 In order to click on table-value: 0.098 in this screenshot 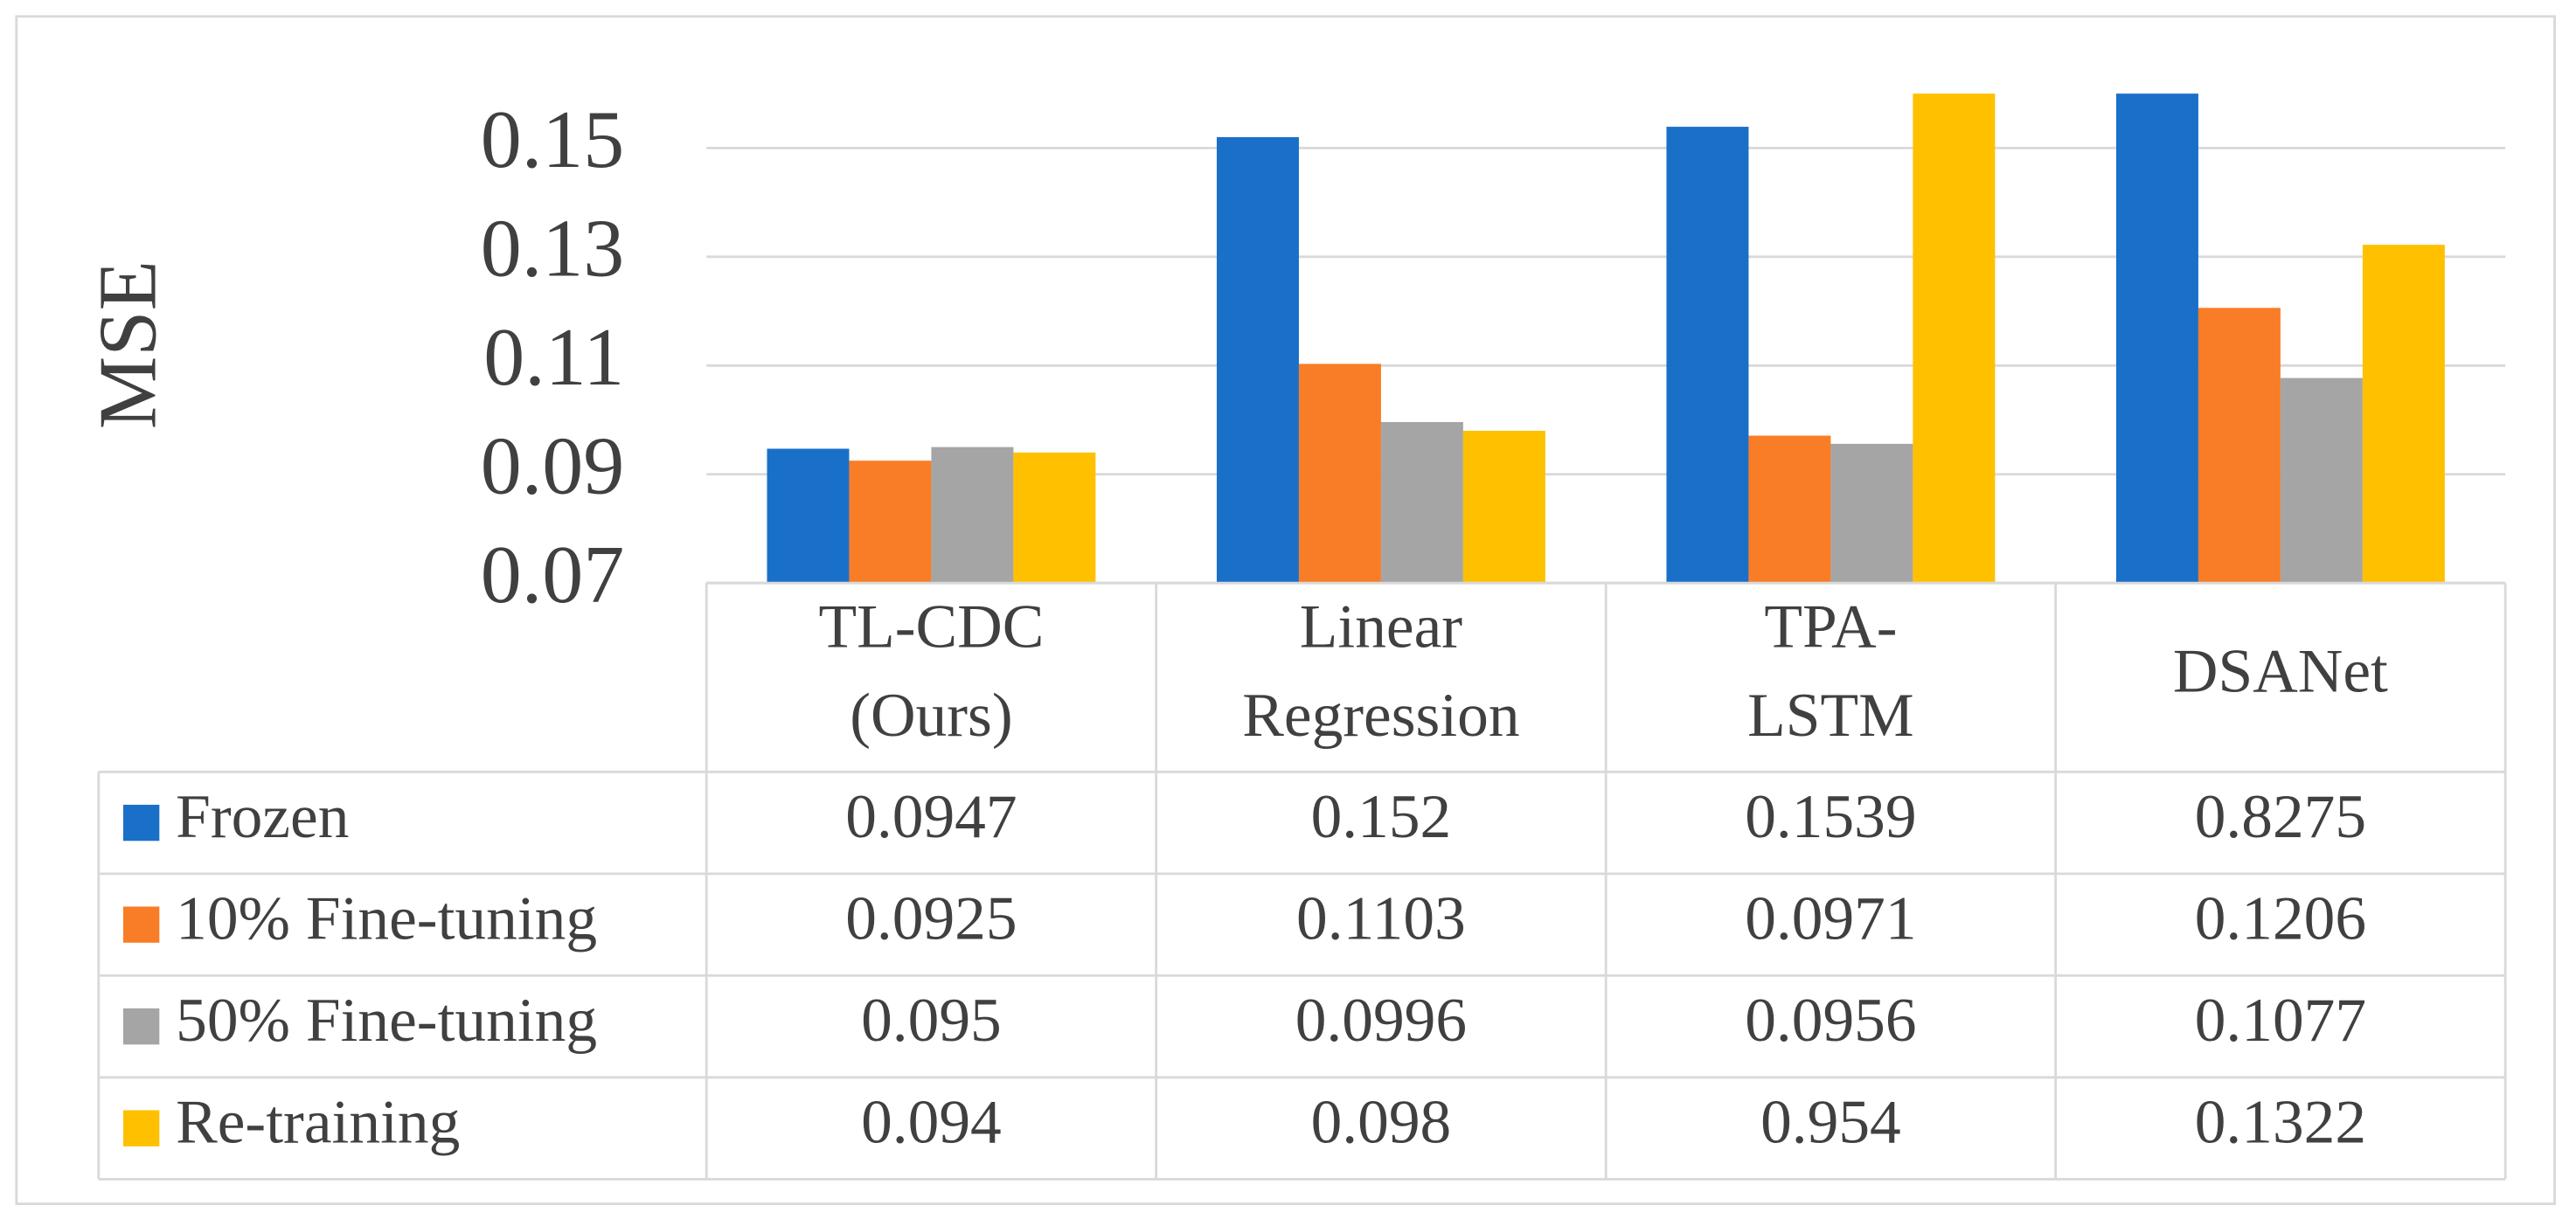, I will do `click(1382, 1123)`.